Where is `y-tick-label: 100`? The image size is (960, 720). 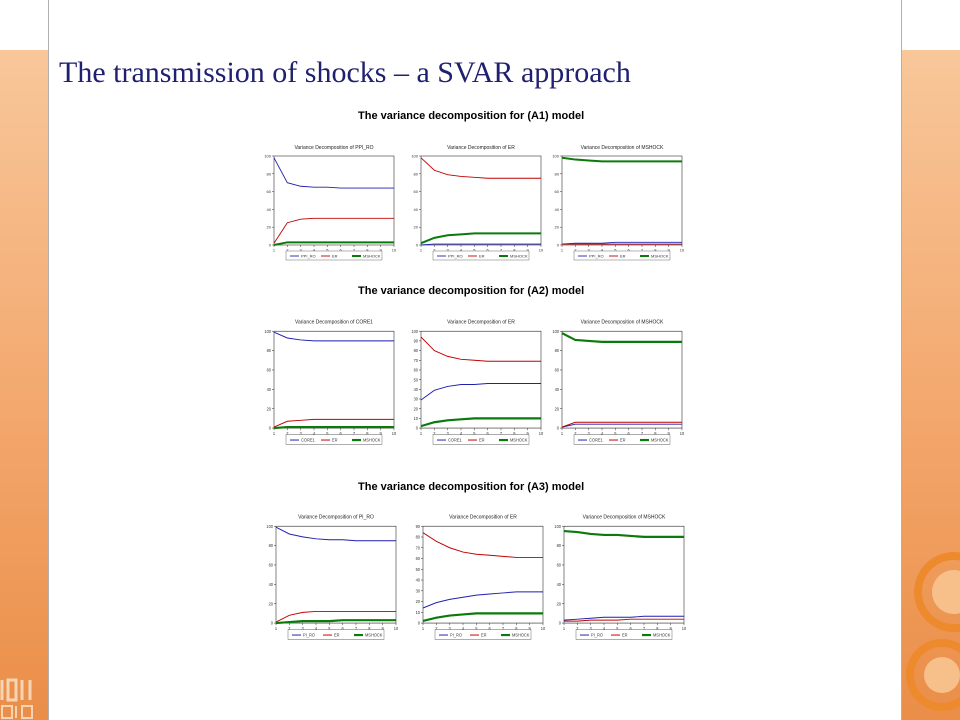 y-tick-label: 100 is located at coordinates (267, 331).